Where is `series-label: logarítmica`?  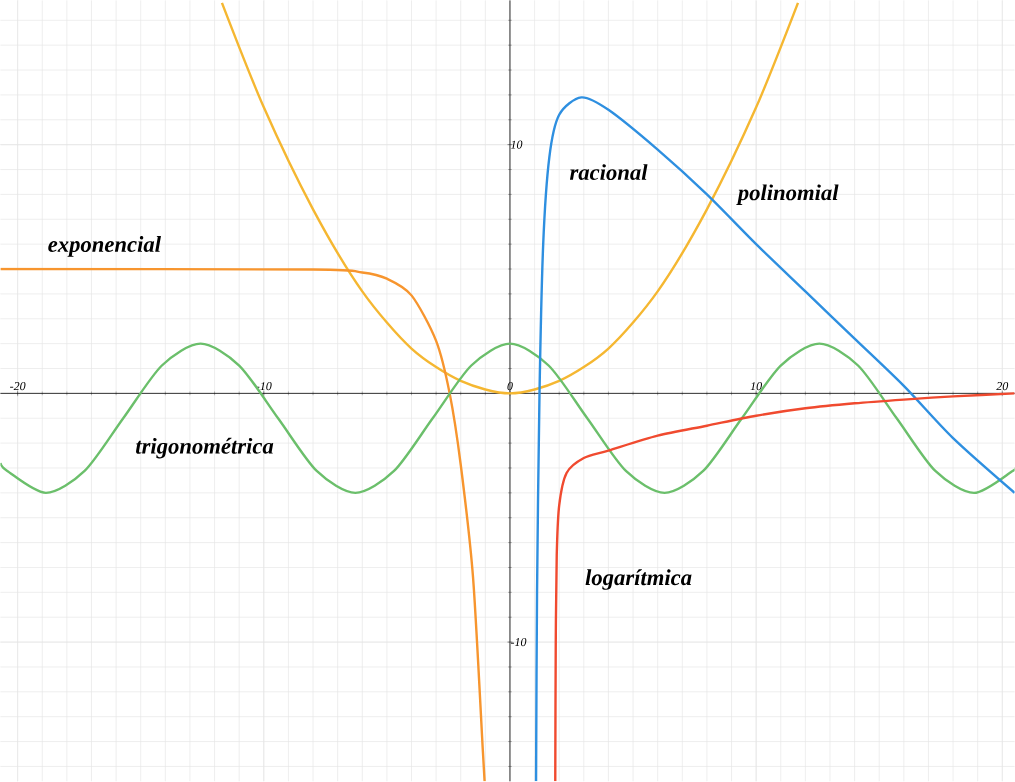
series-label: logarítmica is located at coordinates (638, 579).